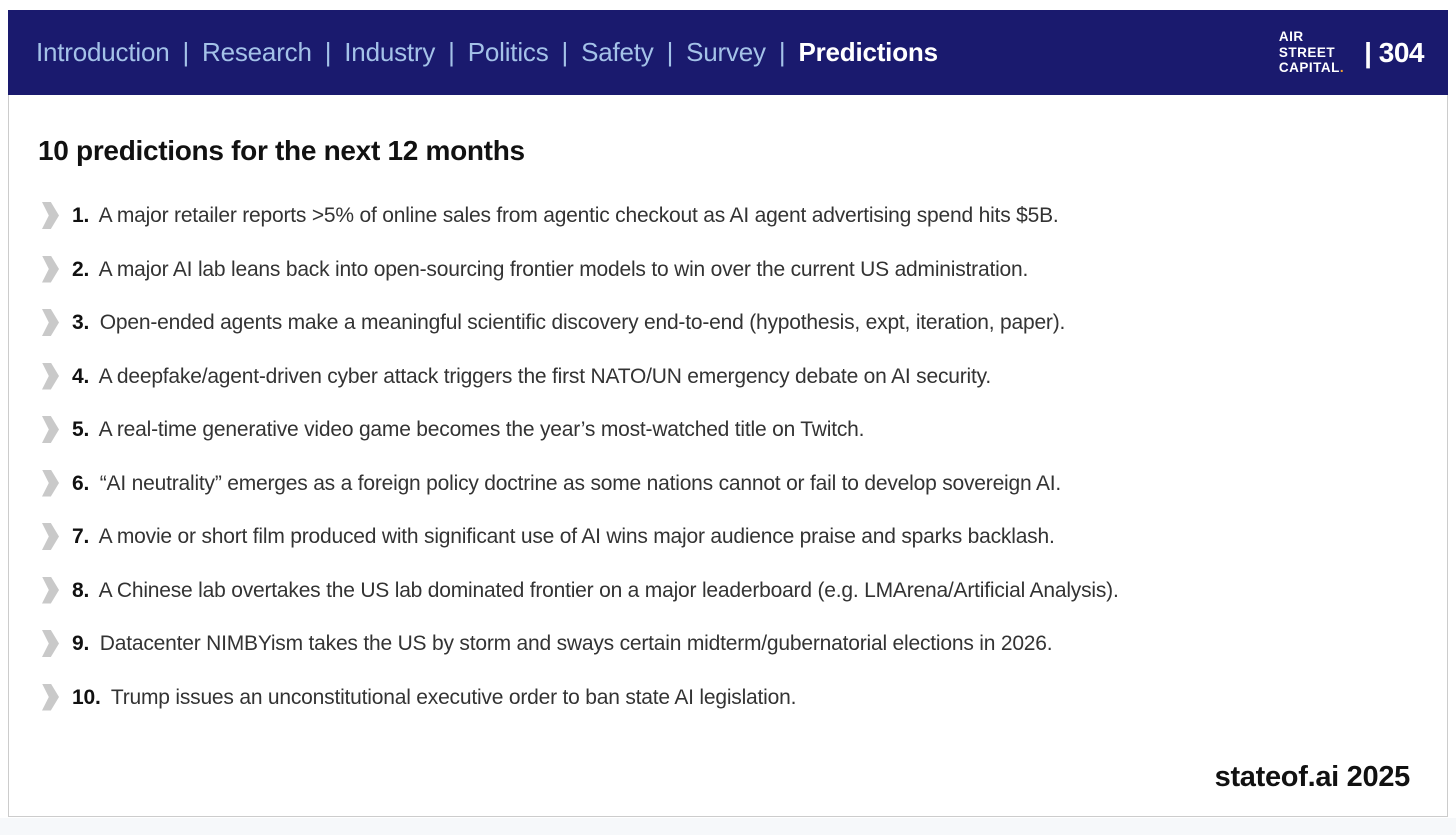 The width and height of the screenshot is (1456, 835). What do you see at coordinates (81, 429) in the screenshot?
I see `prediction-number: 5.` at bounding box center [81, 429].